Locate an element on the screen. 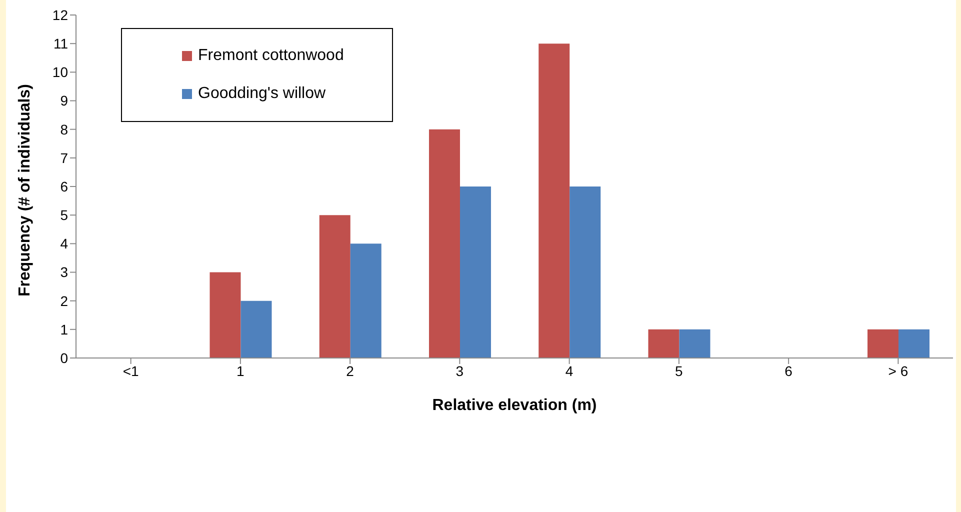 This screenshot has width=961, height=512. y-tick-label: 1 is located at coordinates (64, 329).